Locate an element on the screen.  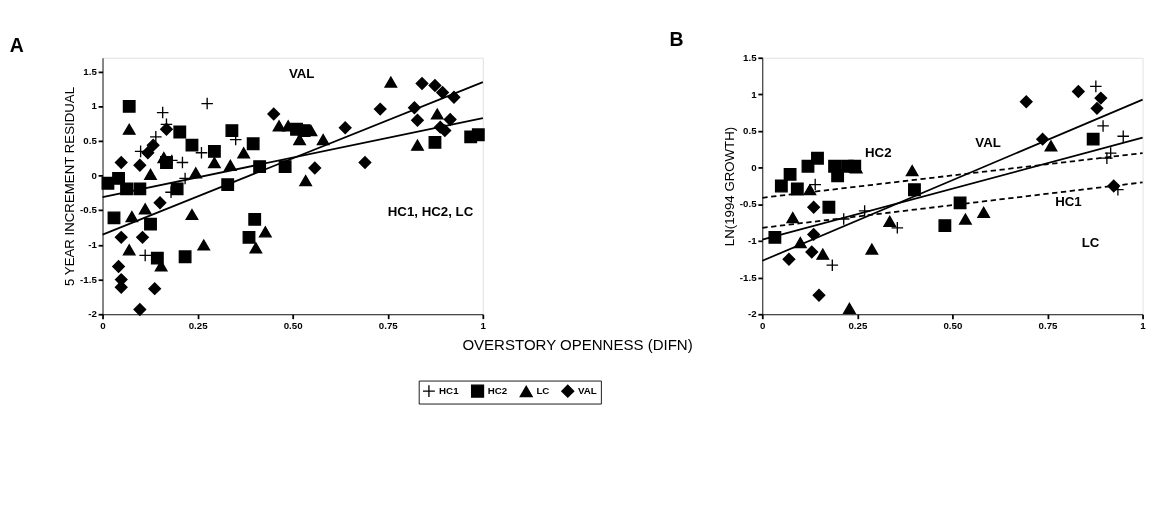
x-tick-label: 0.25 is located at coordinates (198, 325).